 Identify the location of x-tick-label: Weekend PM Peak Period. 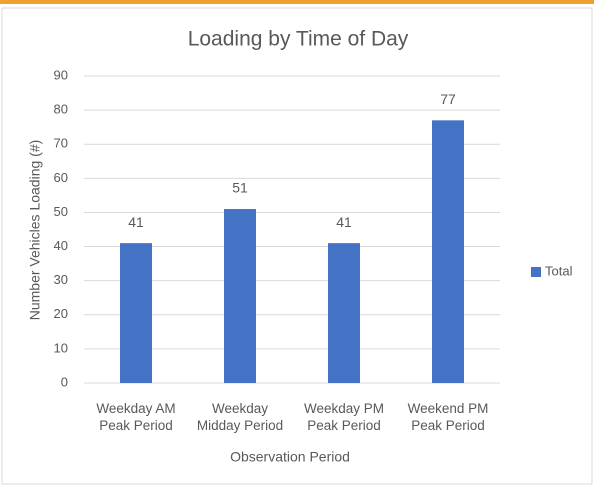
(448, 417).